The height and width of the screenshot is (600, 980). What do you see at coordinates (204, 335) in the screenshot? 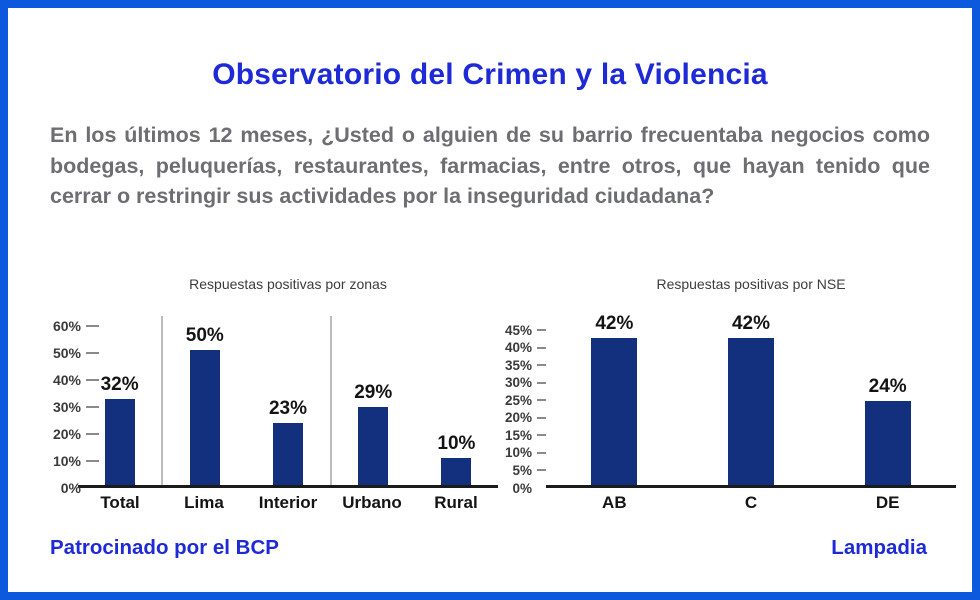
I see `bar-value-label: 50%` at bounding box center [204, 335].